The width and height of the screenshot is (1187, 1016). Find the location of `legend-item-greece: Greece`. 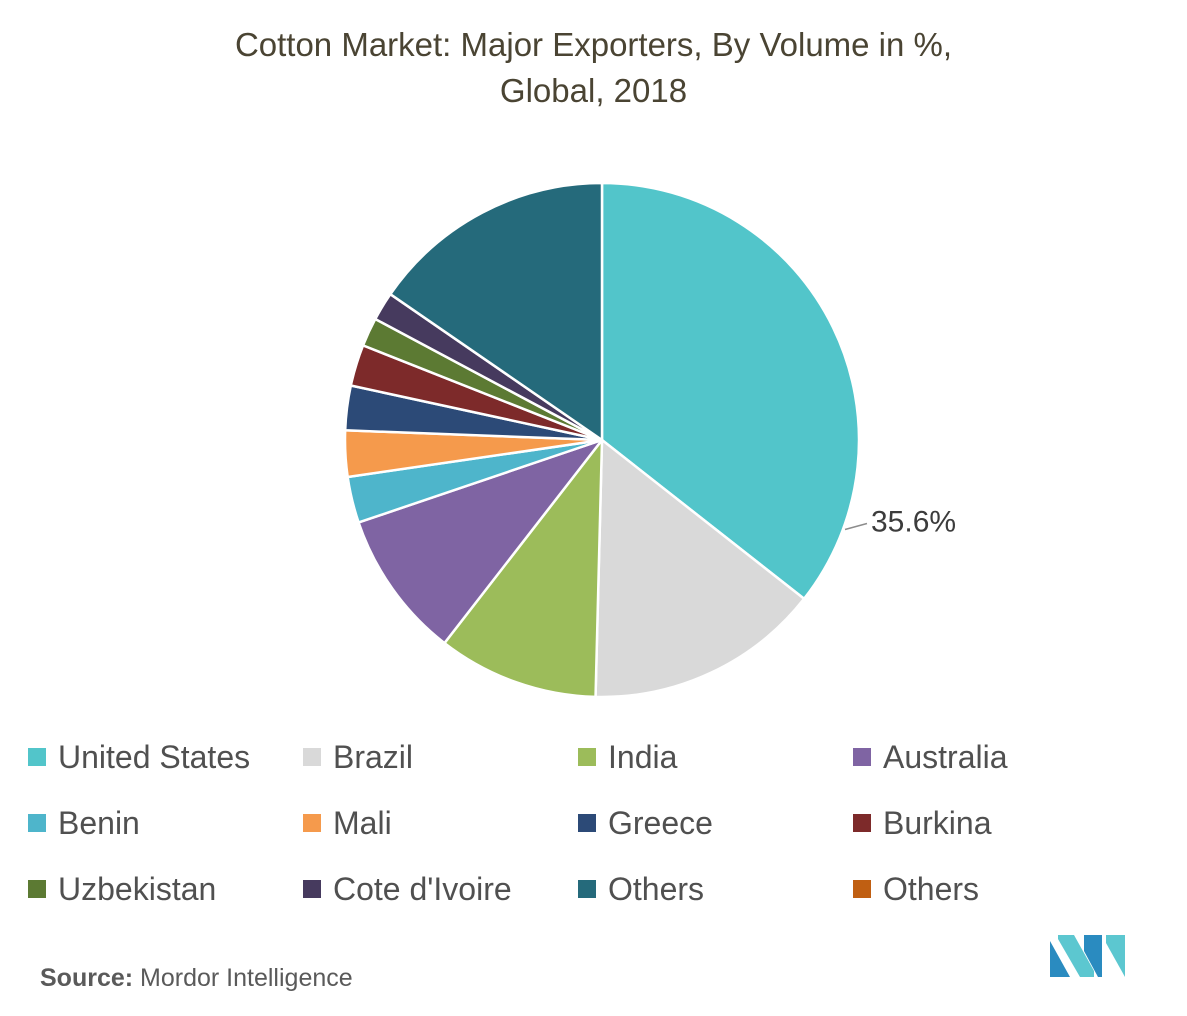

legend-item-greece: Greece is located at coordinates (715, 823).